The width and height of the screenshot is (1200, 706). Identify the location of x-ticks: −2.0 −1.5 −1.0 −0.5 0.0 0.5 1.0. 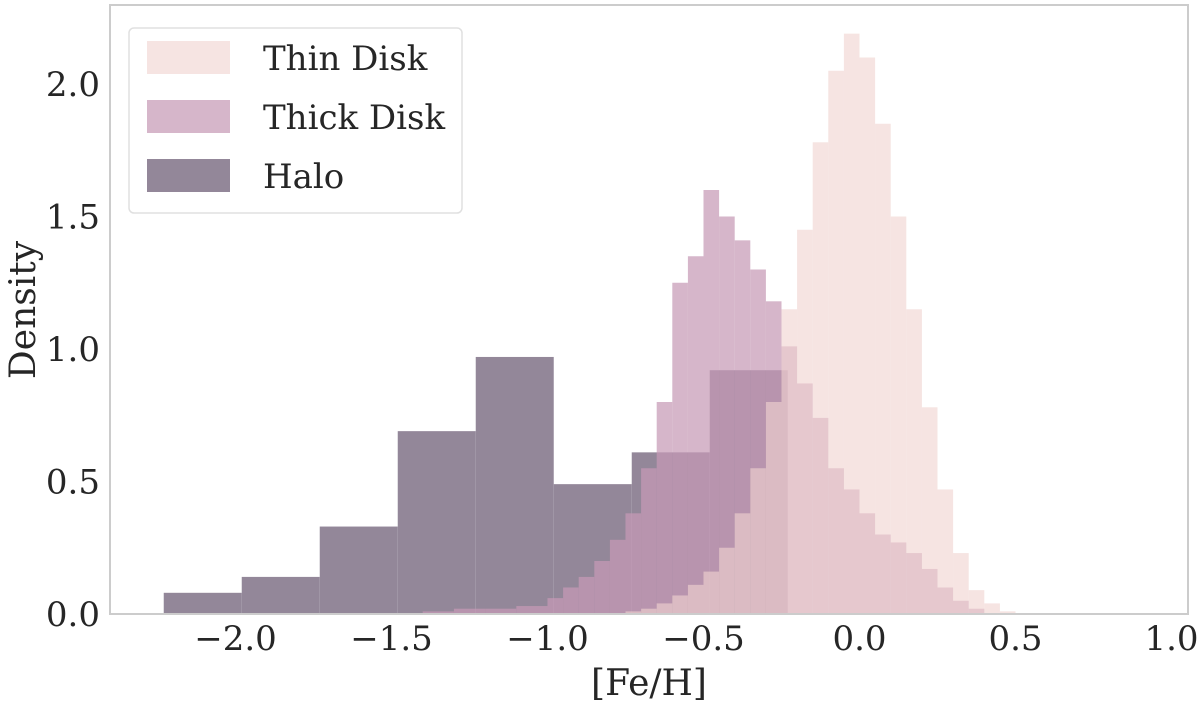
(696, 639).